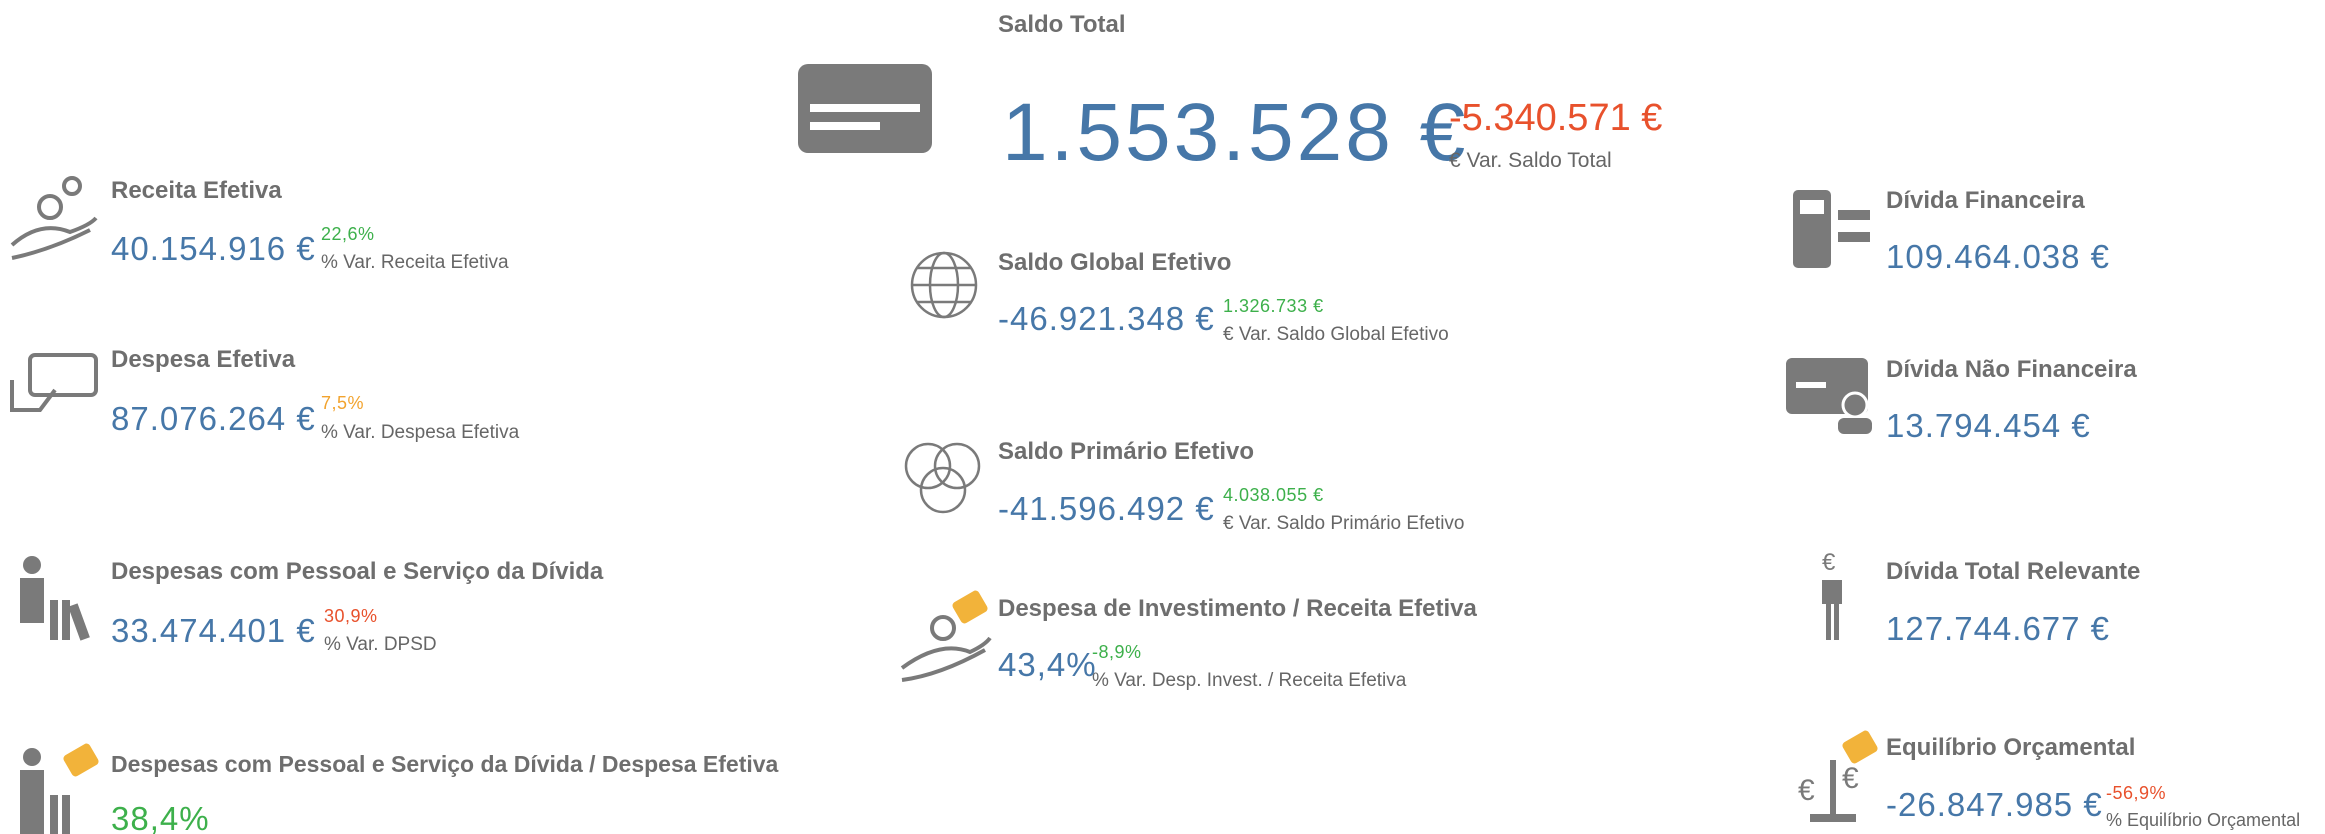 Image resolution: width=2325 pixels, height=834 pixels. I want to click on kpi-title: Dívida Não Financeira, so click(2011, 369).